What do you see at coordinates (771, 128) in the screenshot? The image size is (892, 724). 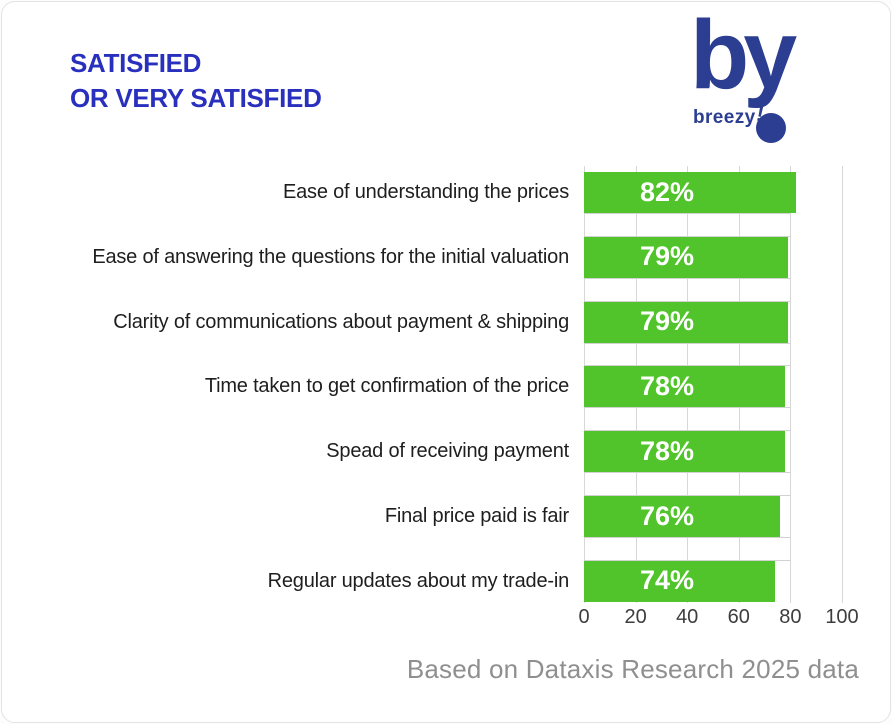 I see `logo-dot-icon` at bounding box center [771, 128].